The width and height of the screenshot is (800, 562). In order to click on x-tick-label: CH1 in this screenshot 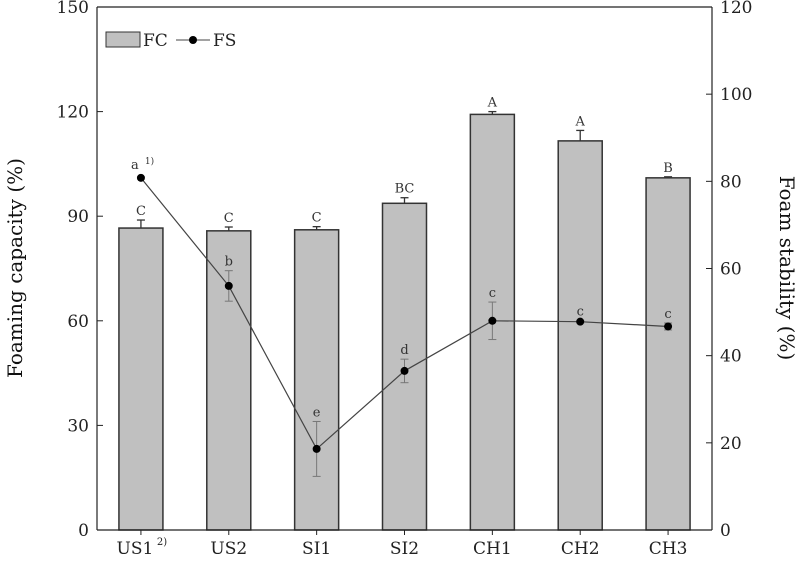, I will do `click(492, 549)`.